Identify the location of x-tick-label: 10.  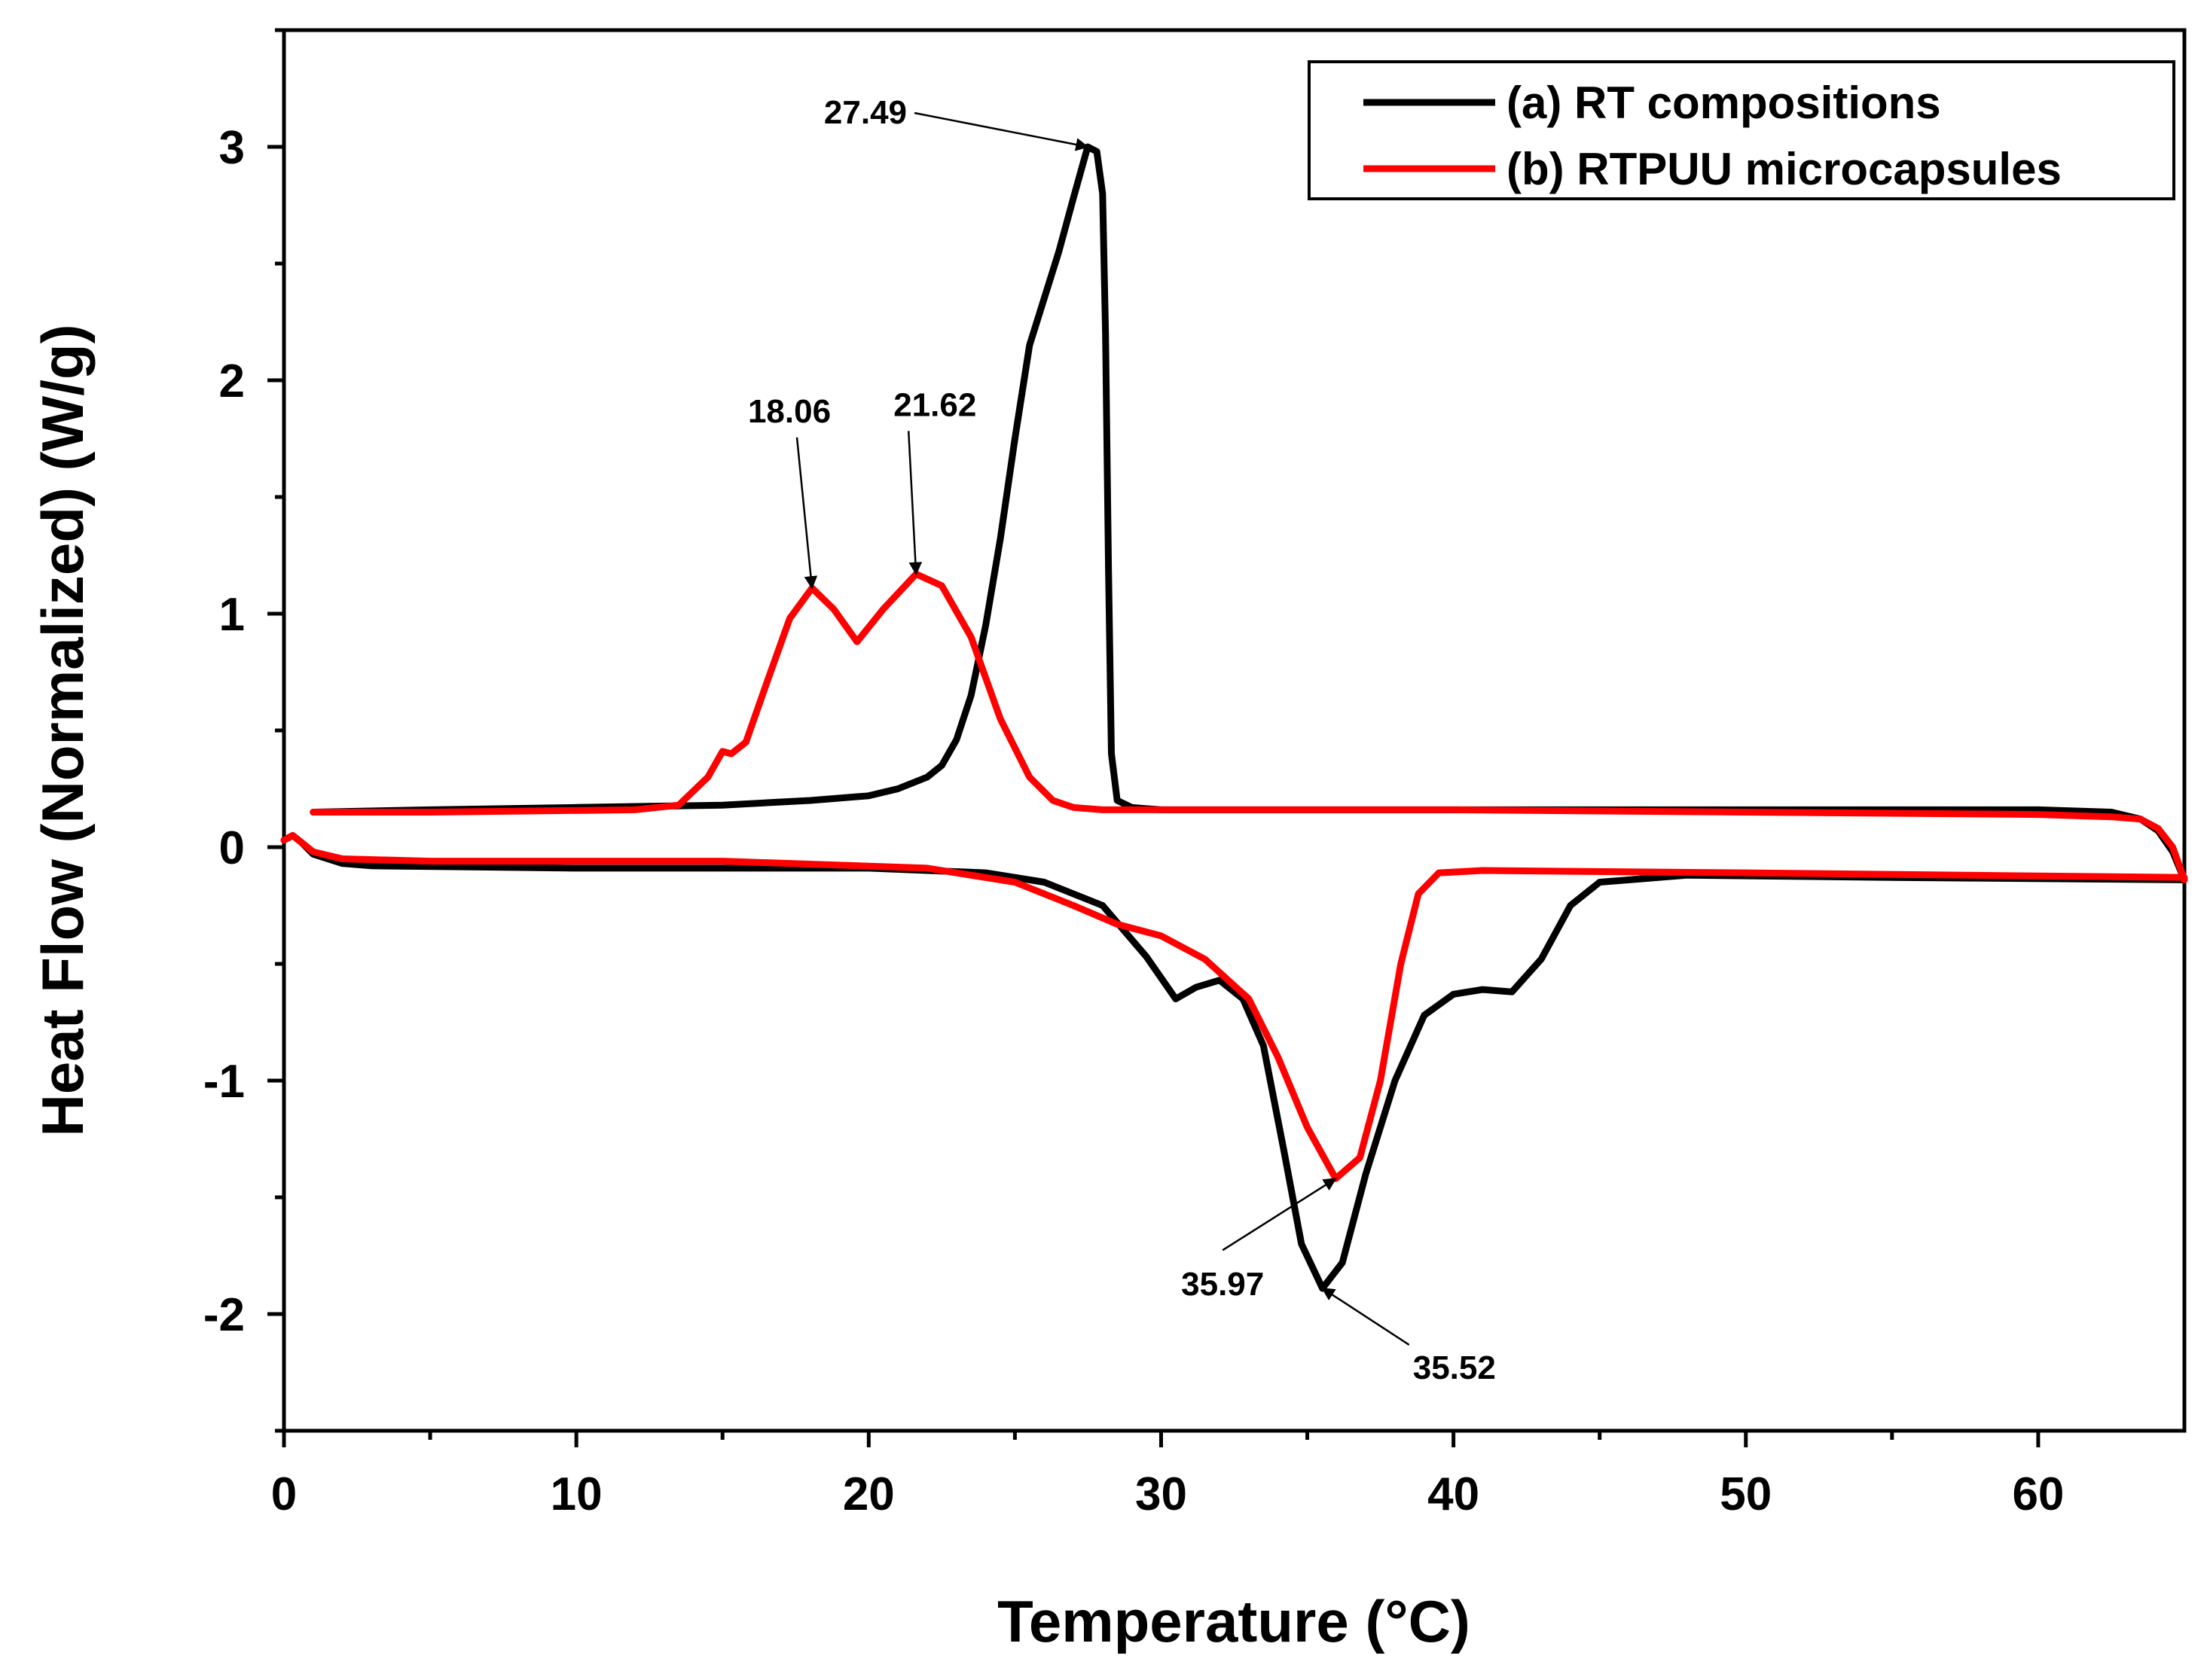
(577, 1494).